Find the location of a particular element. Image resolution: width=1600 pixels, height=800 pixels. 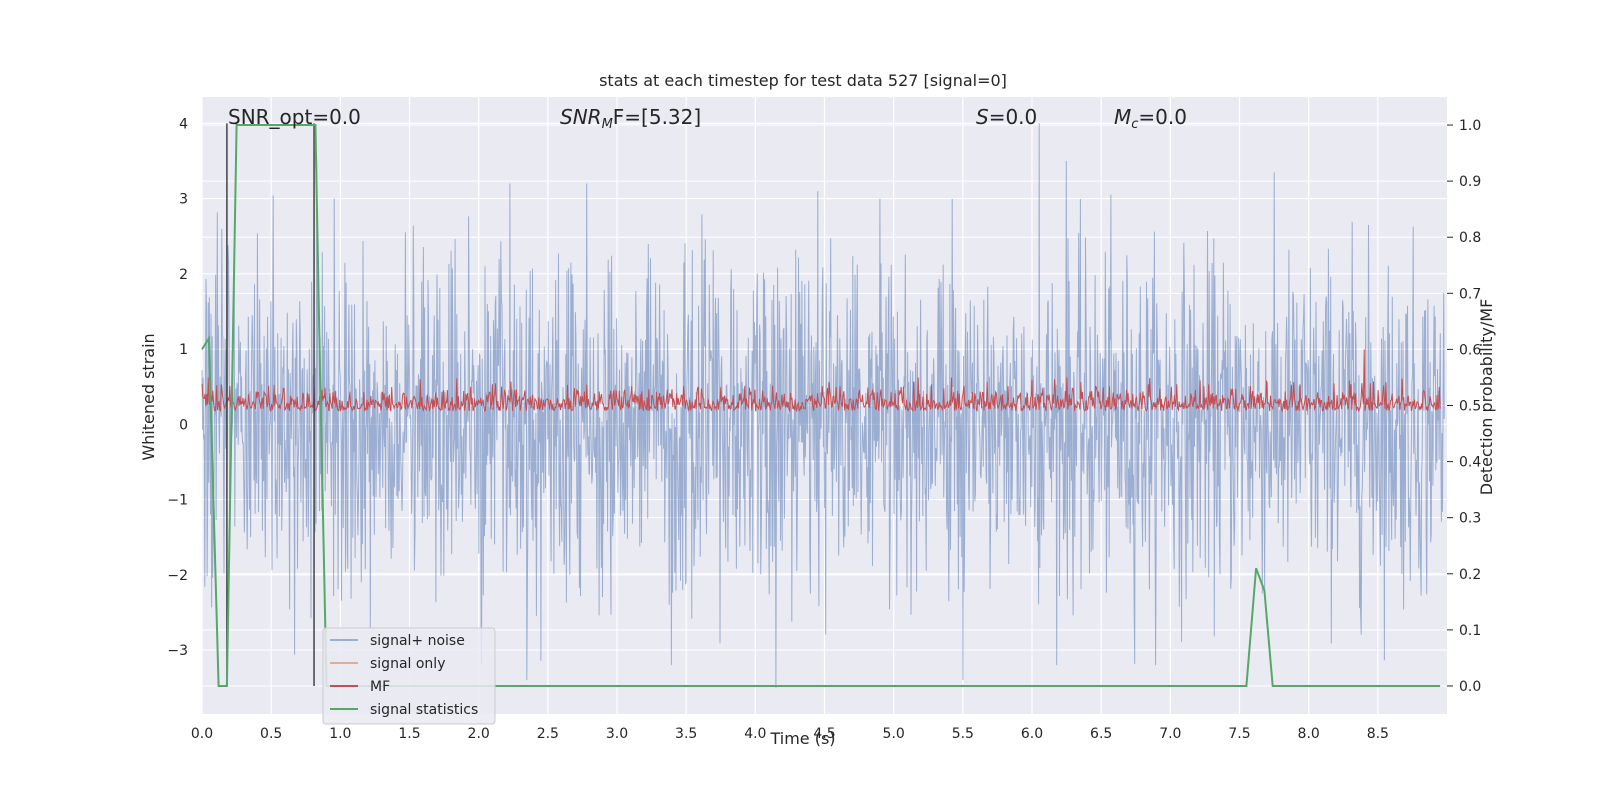

x-tick-label: 6.0 is located at coordinates (1032, 734).